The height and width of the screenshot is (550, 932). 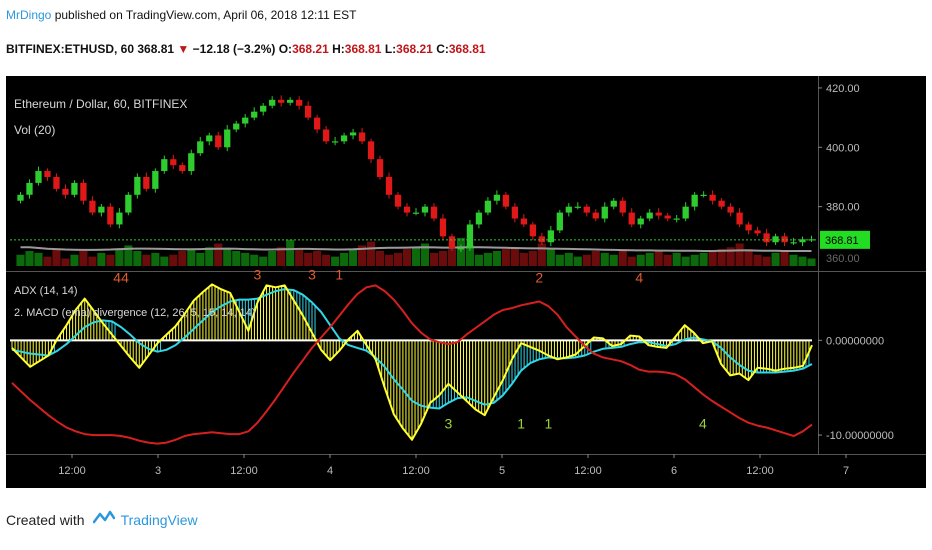 What do you see at coordinates (855, 341) in the screenshot?
I see `indicator-axis-label: 0.00000000` at bounding box center [855, 341].